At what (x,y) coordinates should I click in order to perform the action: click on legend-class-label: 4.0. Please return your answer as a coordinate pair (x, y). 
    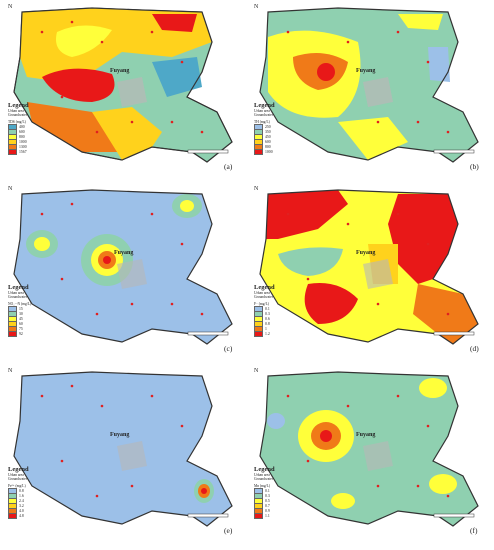
    Looking at the image, I should click on (21, 510).